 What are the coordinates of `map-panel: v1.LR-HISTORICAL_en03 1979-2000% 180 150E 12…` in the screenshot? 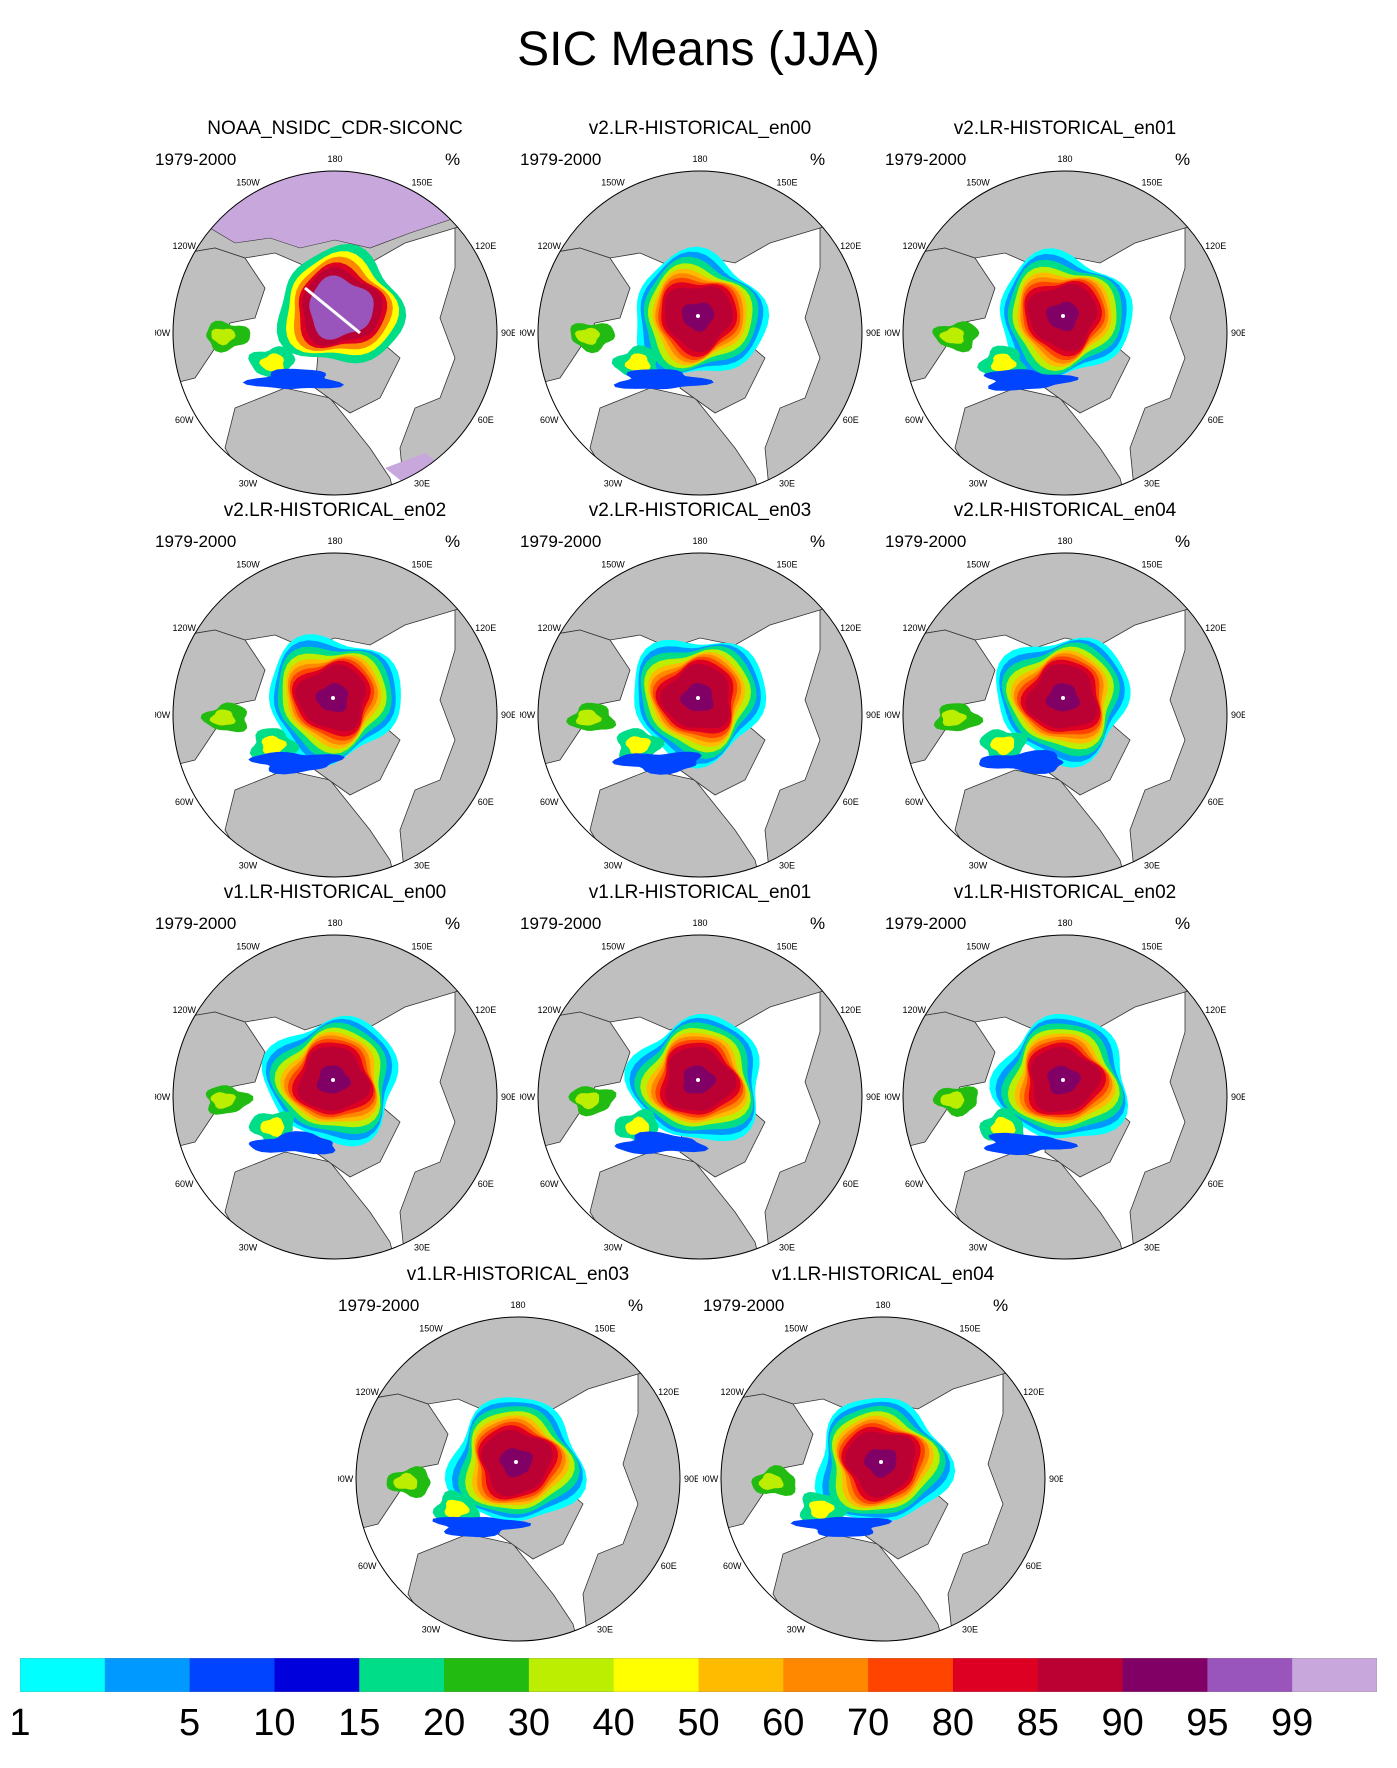 It's located at (518, 1454).